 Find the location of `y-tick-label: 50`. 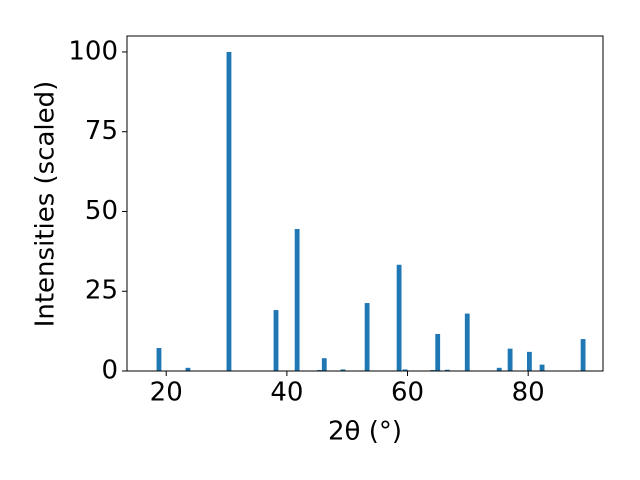

y-tick-label: 50 is located at coordinates (101, 211).